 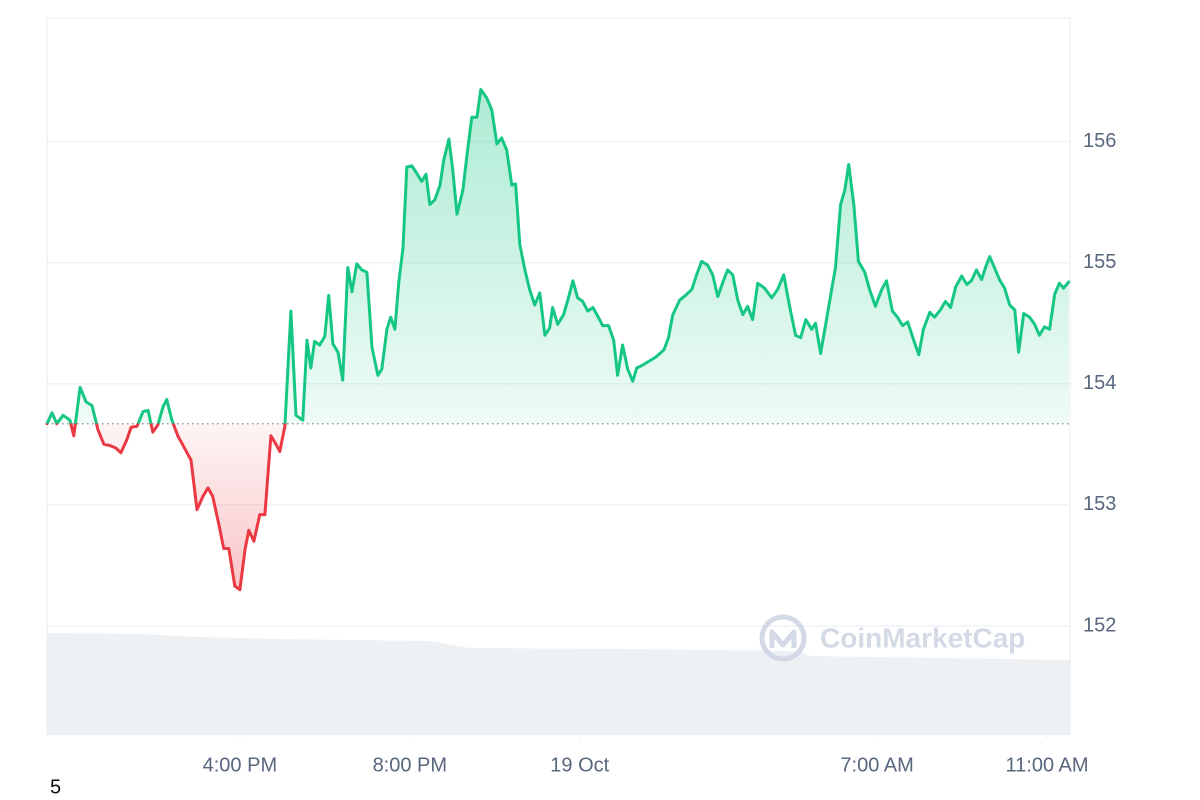 What do you see at coordinates (558, 684) in the screenshot?
I see `volume-backdrop` at bounding box center [558, 684].